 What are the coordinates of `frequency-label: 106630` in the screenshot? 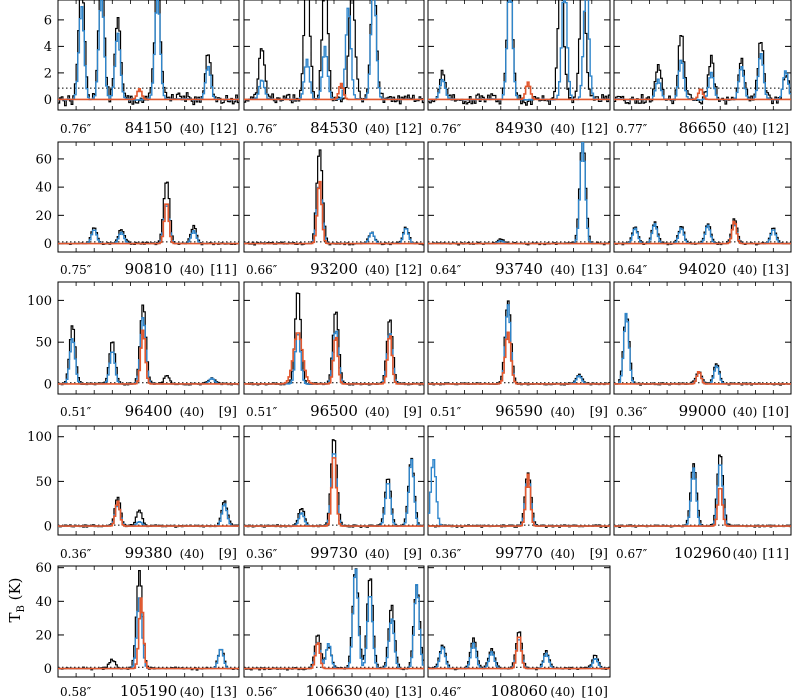 It's located at (333, 690).